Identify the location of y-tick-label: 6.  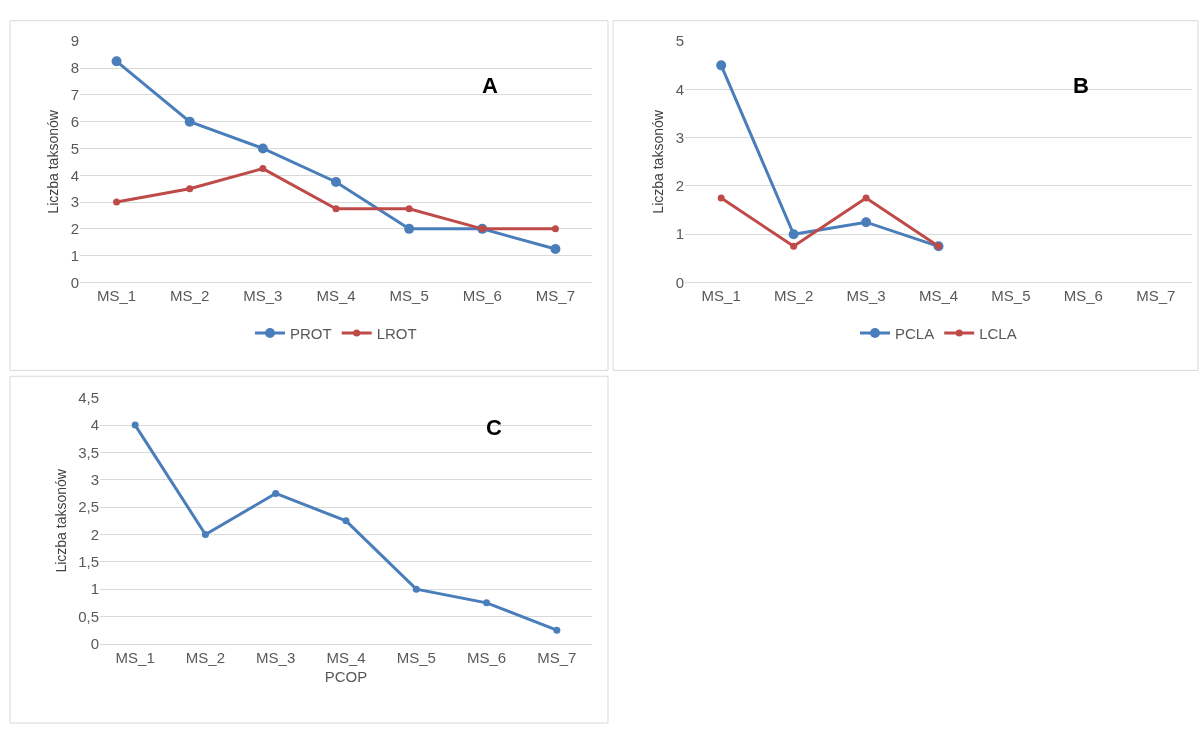
(74, 121).